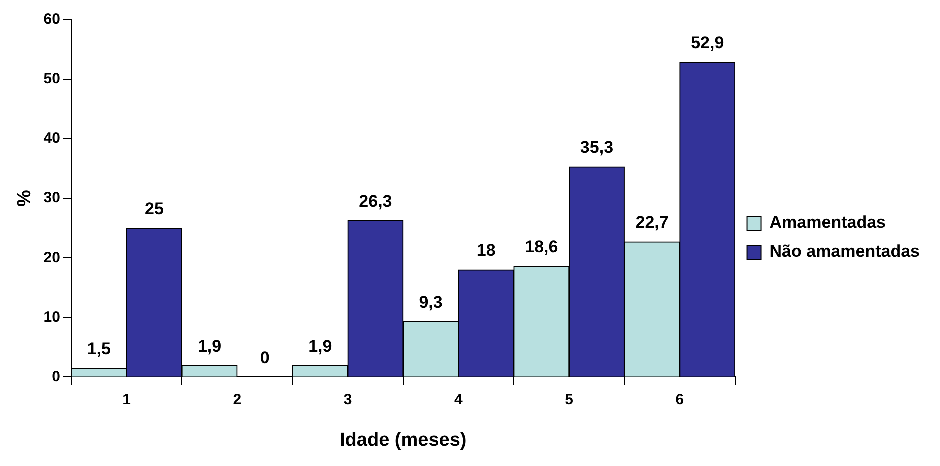 This screenshot has width=940, height=466. Describe the element at coordinates (237, 399) in the screenshot. I see `x-tick-label: 2` at that location.